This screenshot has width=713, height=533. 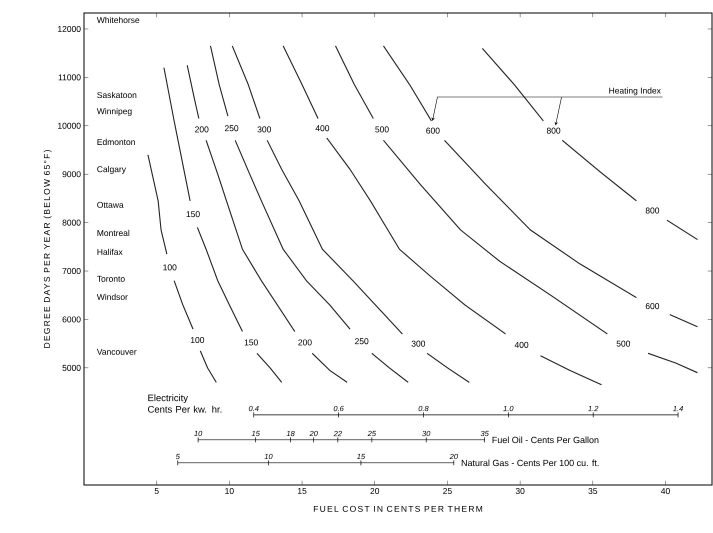 I want to click on y-tick-label: 11000, so click(x=69, y=77).